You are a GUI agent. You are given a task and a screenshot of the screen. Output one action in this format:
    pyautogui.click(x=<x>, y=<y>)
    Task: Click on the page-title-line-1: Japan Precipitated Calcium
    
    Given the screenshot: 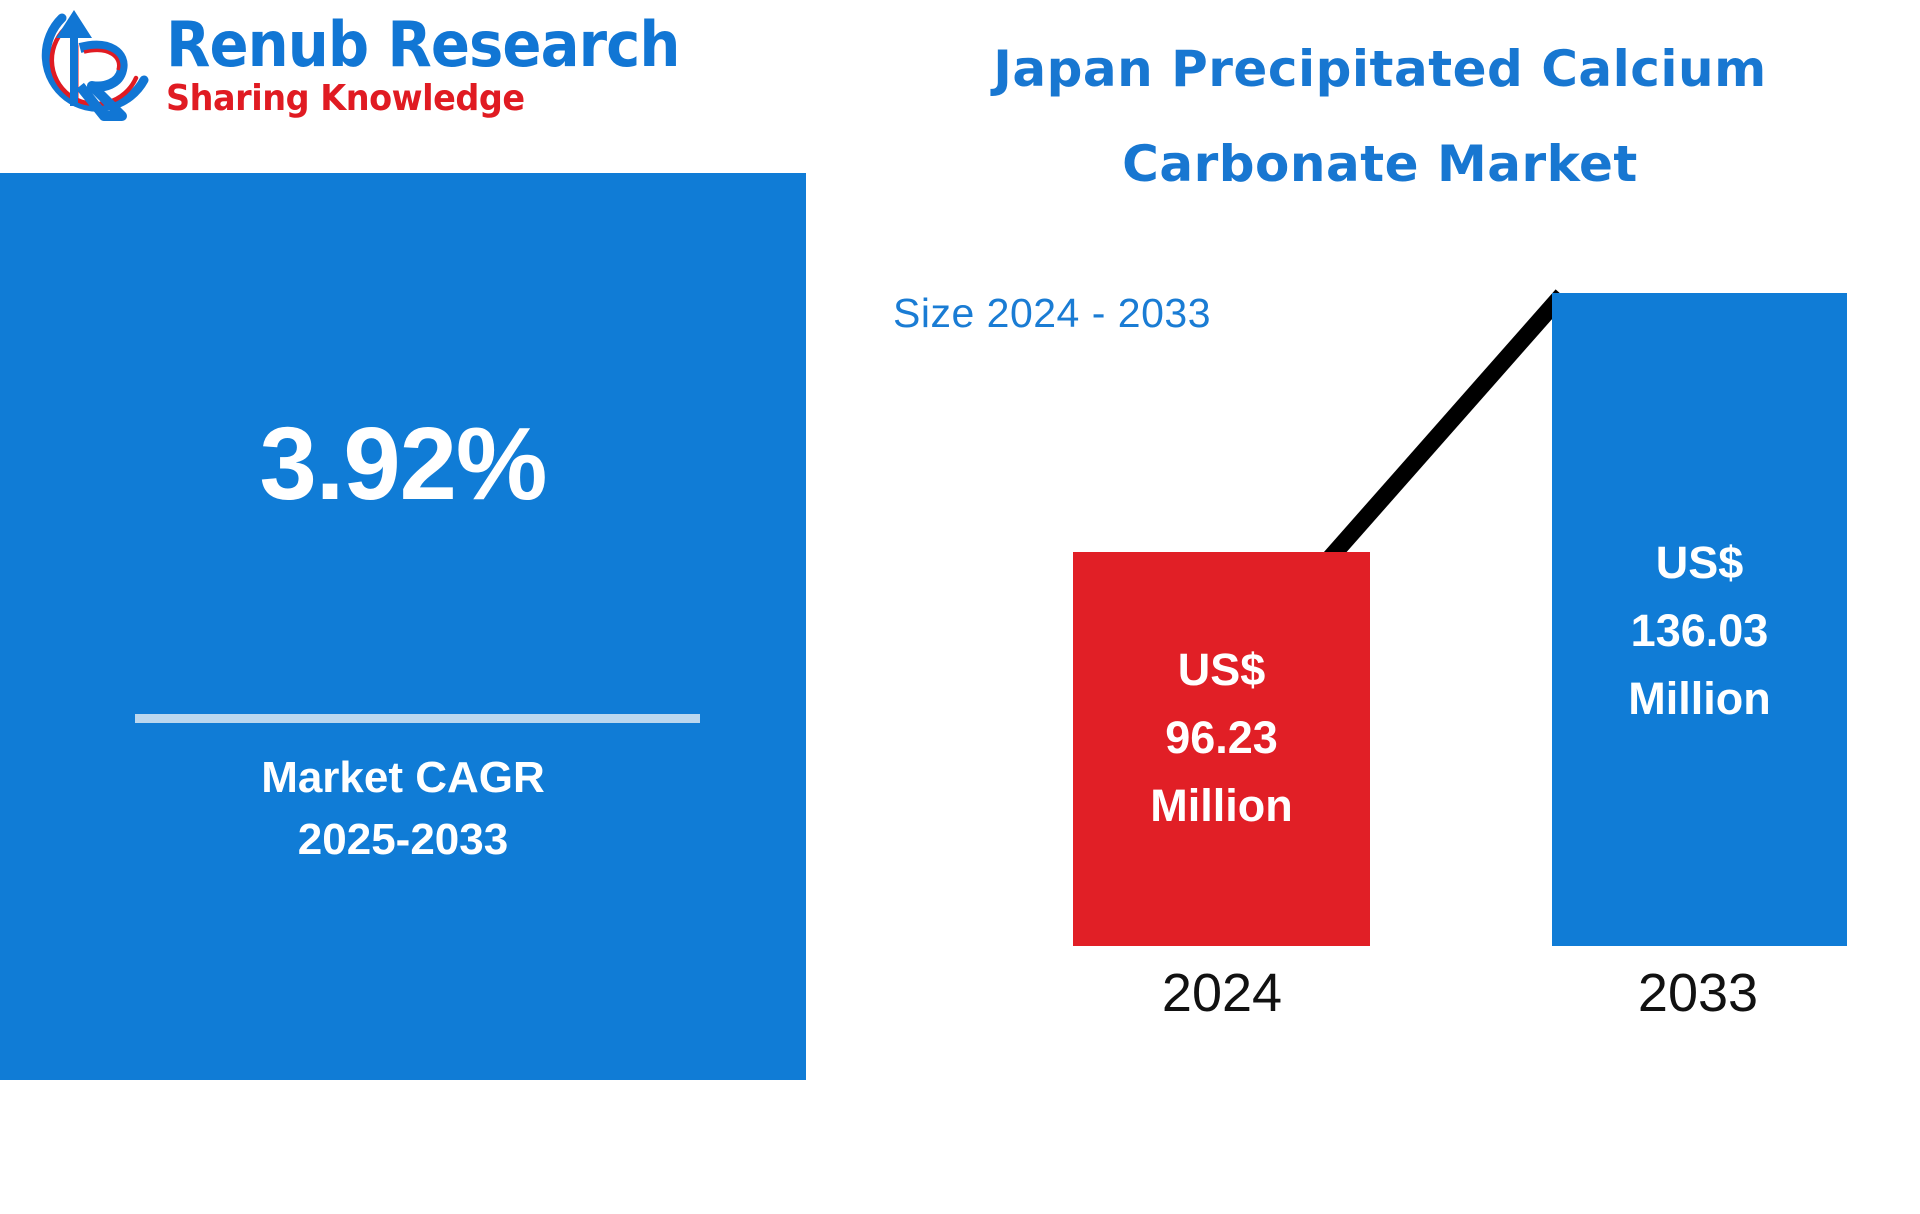 What is the action you would take?
    pyautogui.click(x=1380, y=69)
    